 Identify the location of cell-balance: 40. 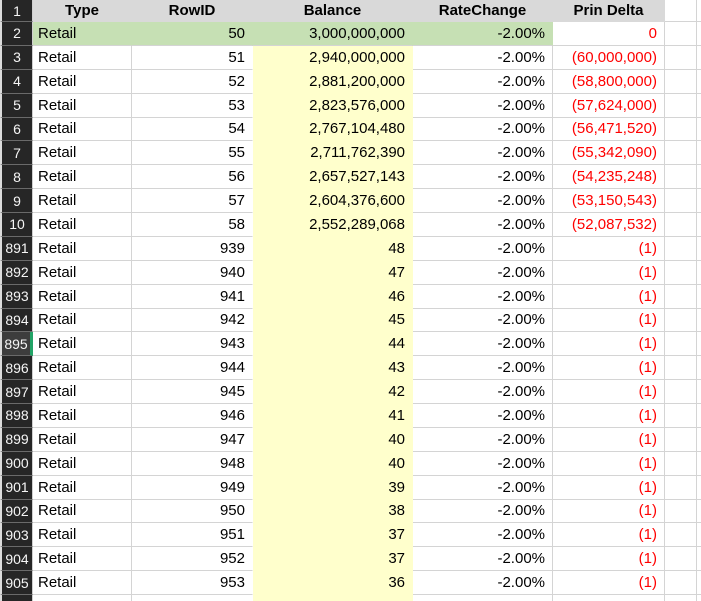
(333, 463).